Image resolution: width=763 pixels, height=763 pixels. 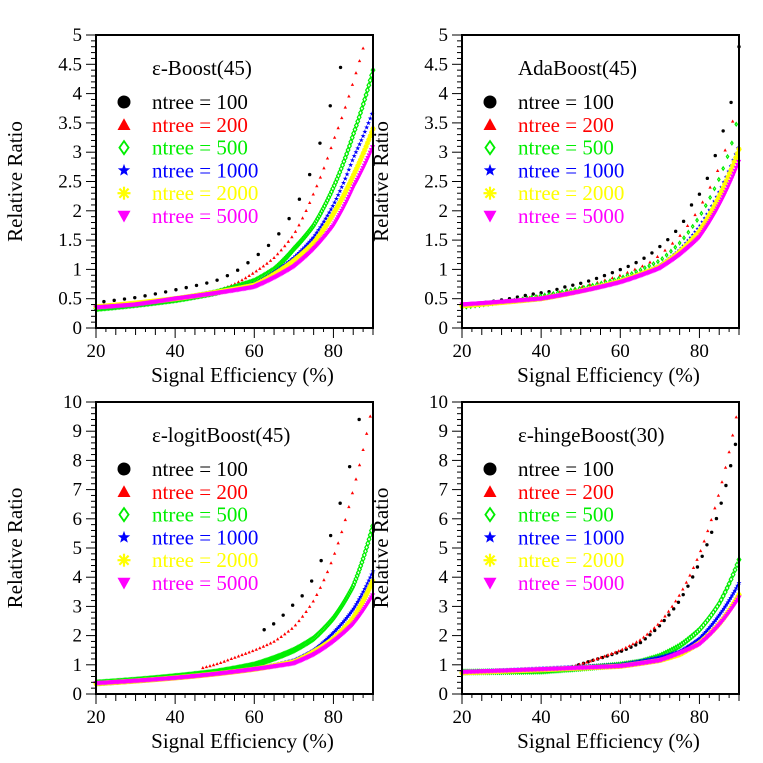 I want to click on y-axis: 0 0.5 1 1.5 2 2.5 3 3.5 4 4.5 5, so click(x=77, y=182).